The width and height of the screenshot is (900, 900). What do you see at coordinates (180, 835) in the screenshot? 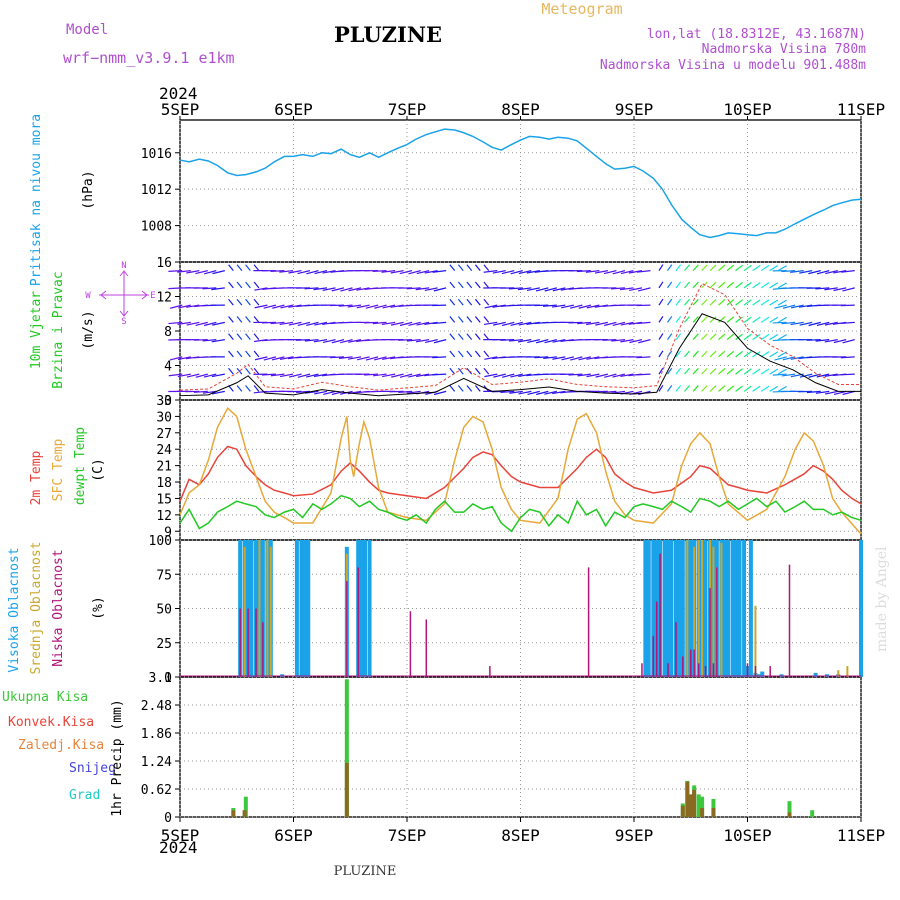
I see `xtick-label-bottom: 5SEP` at bounding box center [180, 835].